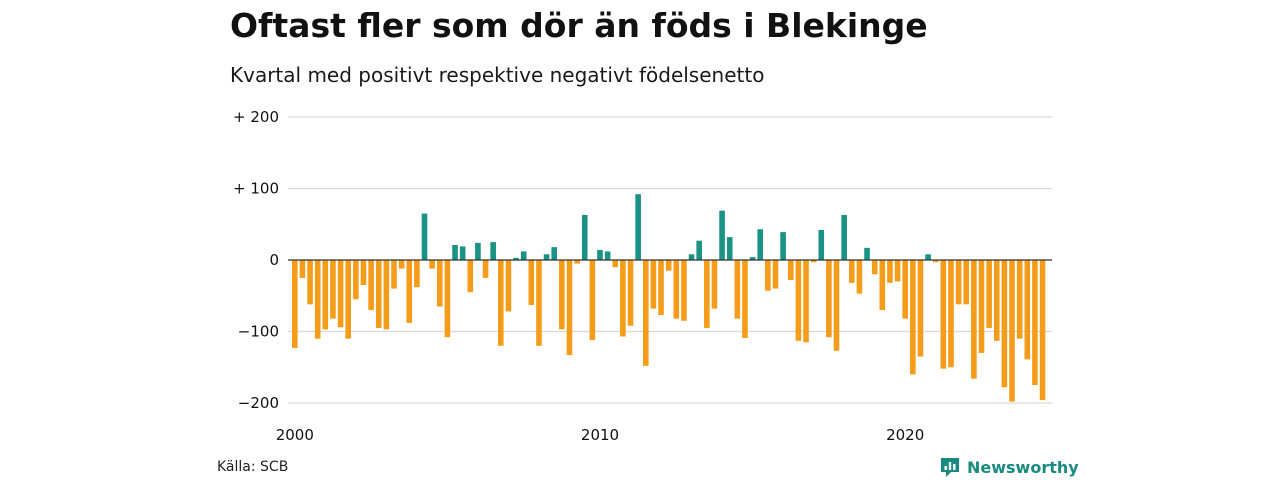 The height and width of the screenshot is (480, 1280). Describe the element at coordinates (256, 189) in the screenshot. I see `y-tick-label: + 100` at that location.